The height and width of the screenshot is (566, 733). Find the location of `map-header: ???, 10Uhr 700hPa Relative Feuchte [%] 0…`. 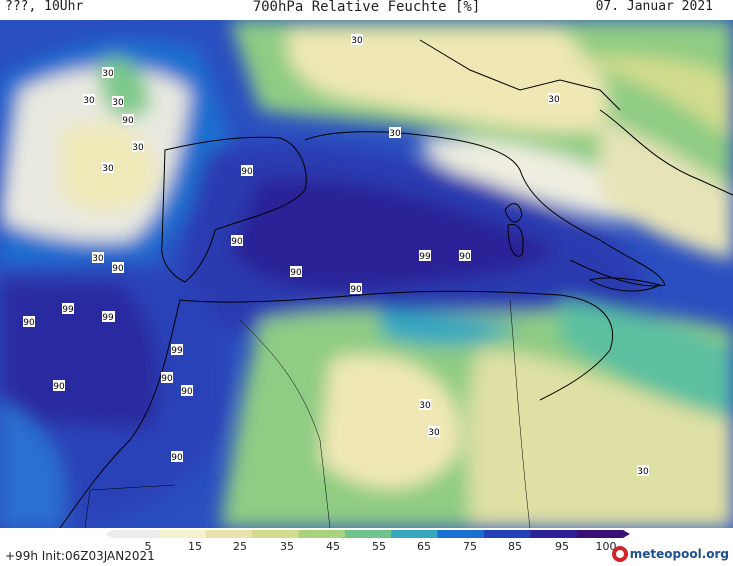

map-header: ???, 10Uhr 700hPa Relative Feuchte [%] 0… is located at coordinates (366, 10).